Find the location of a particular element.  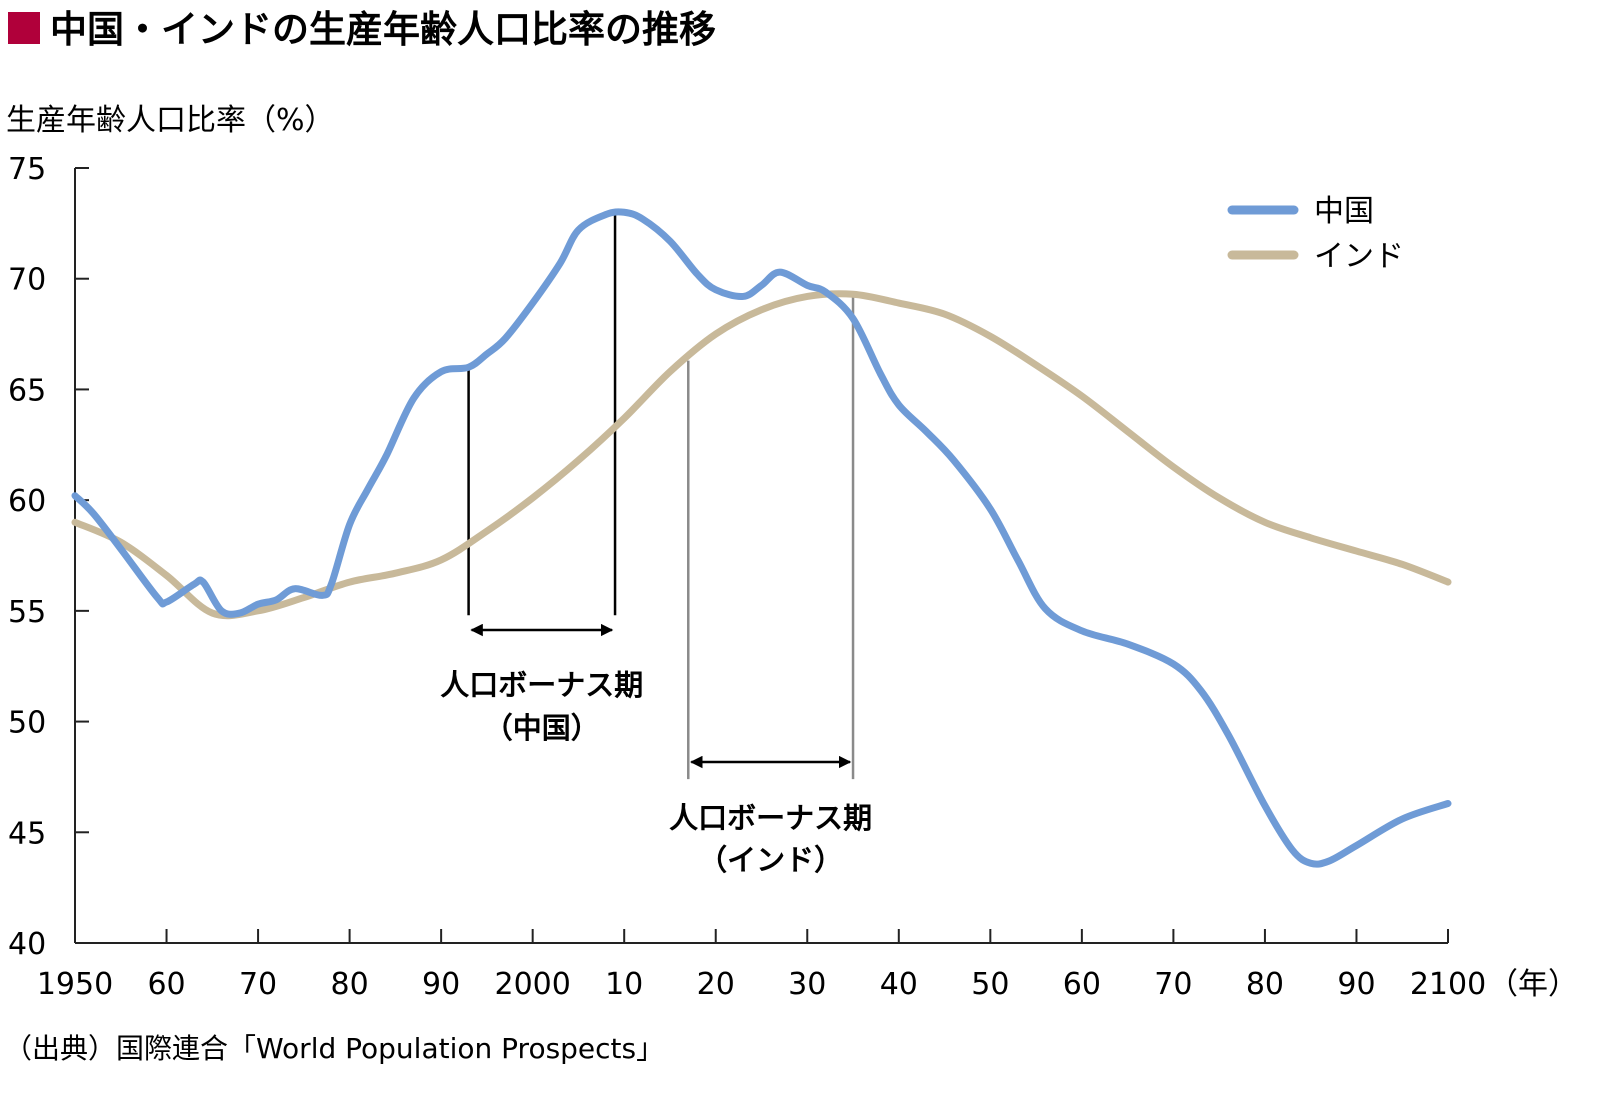

legend-label: 中国 is located at coordinates (1344, 211).